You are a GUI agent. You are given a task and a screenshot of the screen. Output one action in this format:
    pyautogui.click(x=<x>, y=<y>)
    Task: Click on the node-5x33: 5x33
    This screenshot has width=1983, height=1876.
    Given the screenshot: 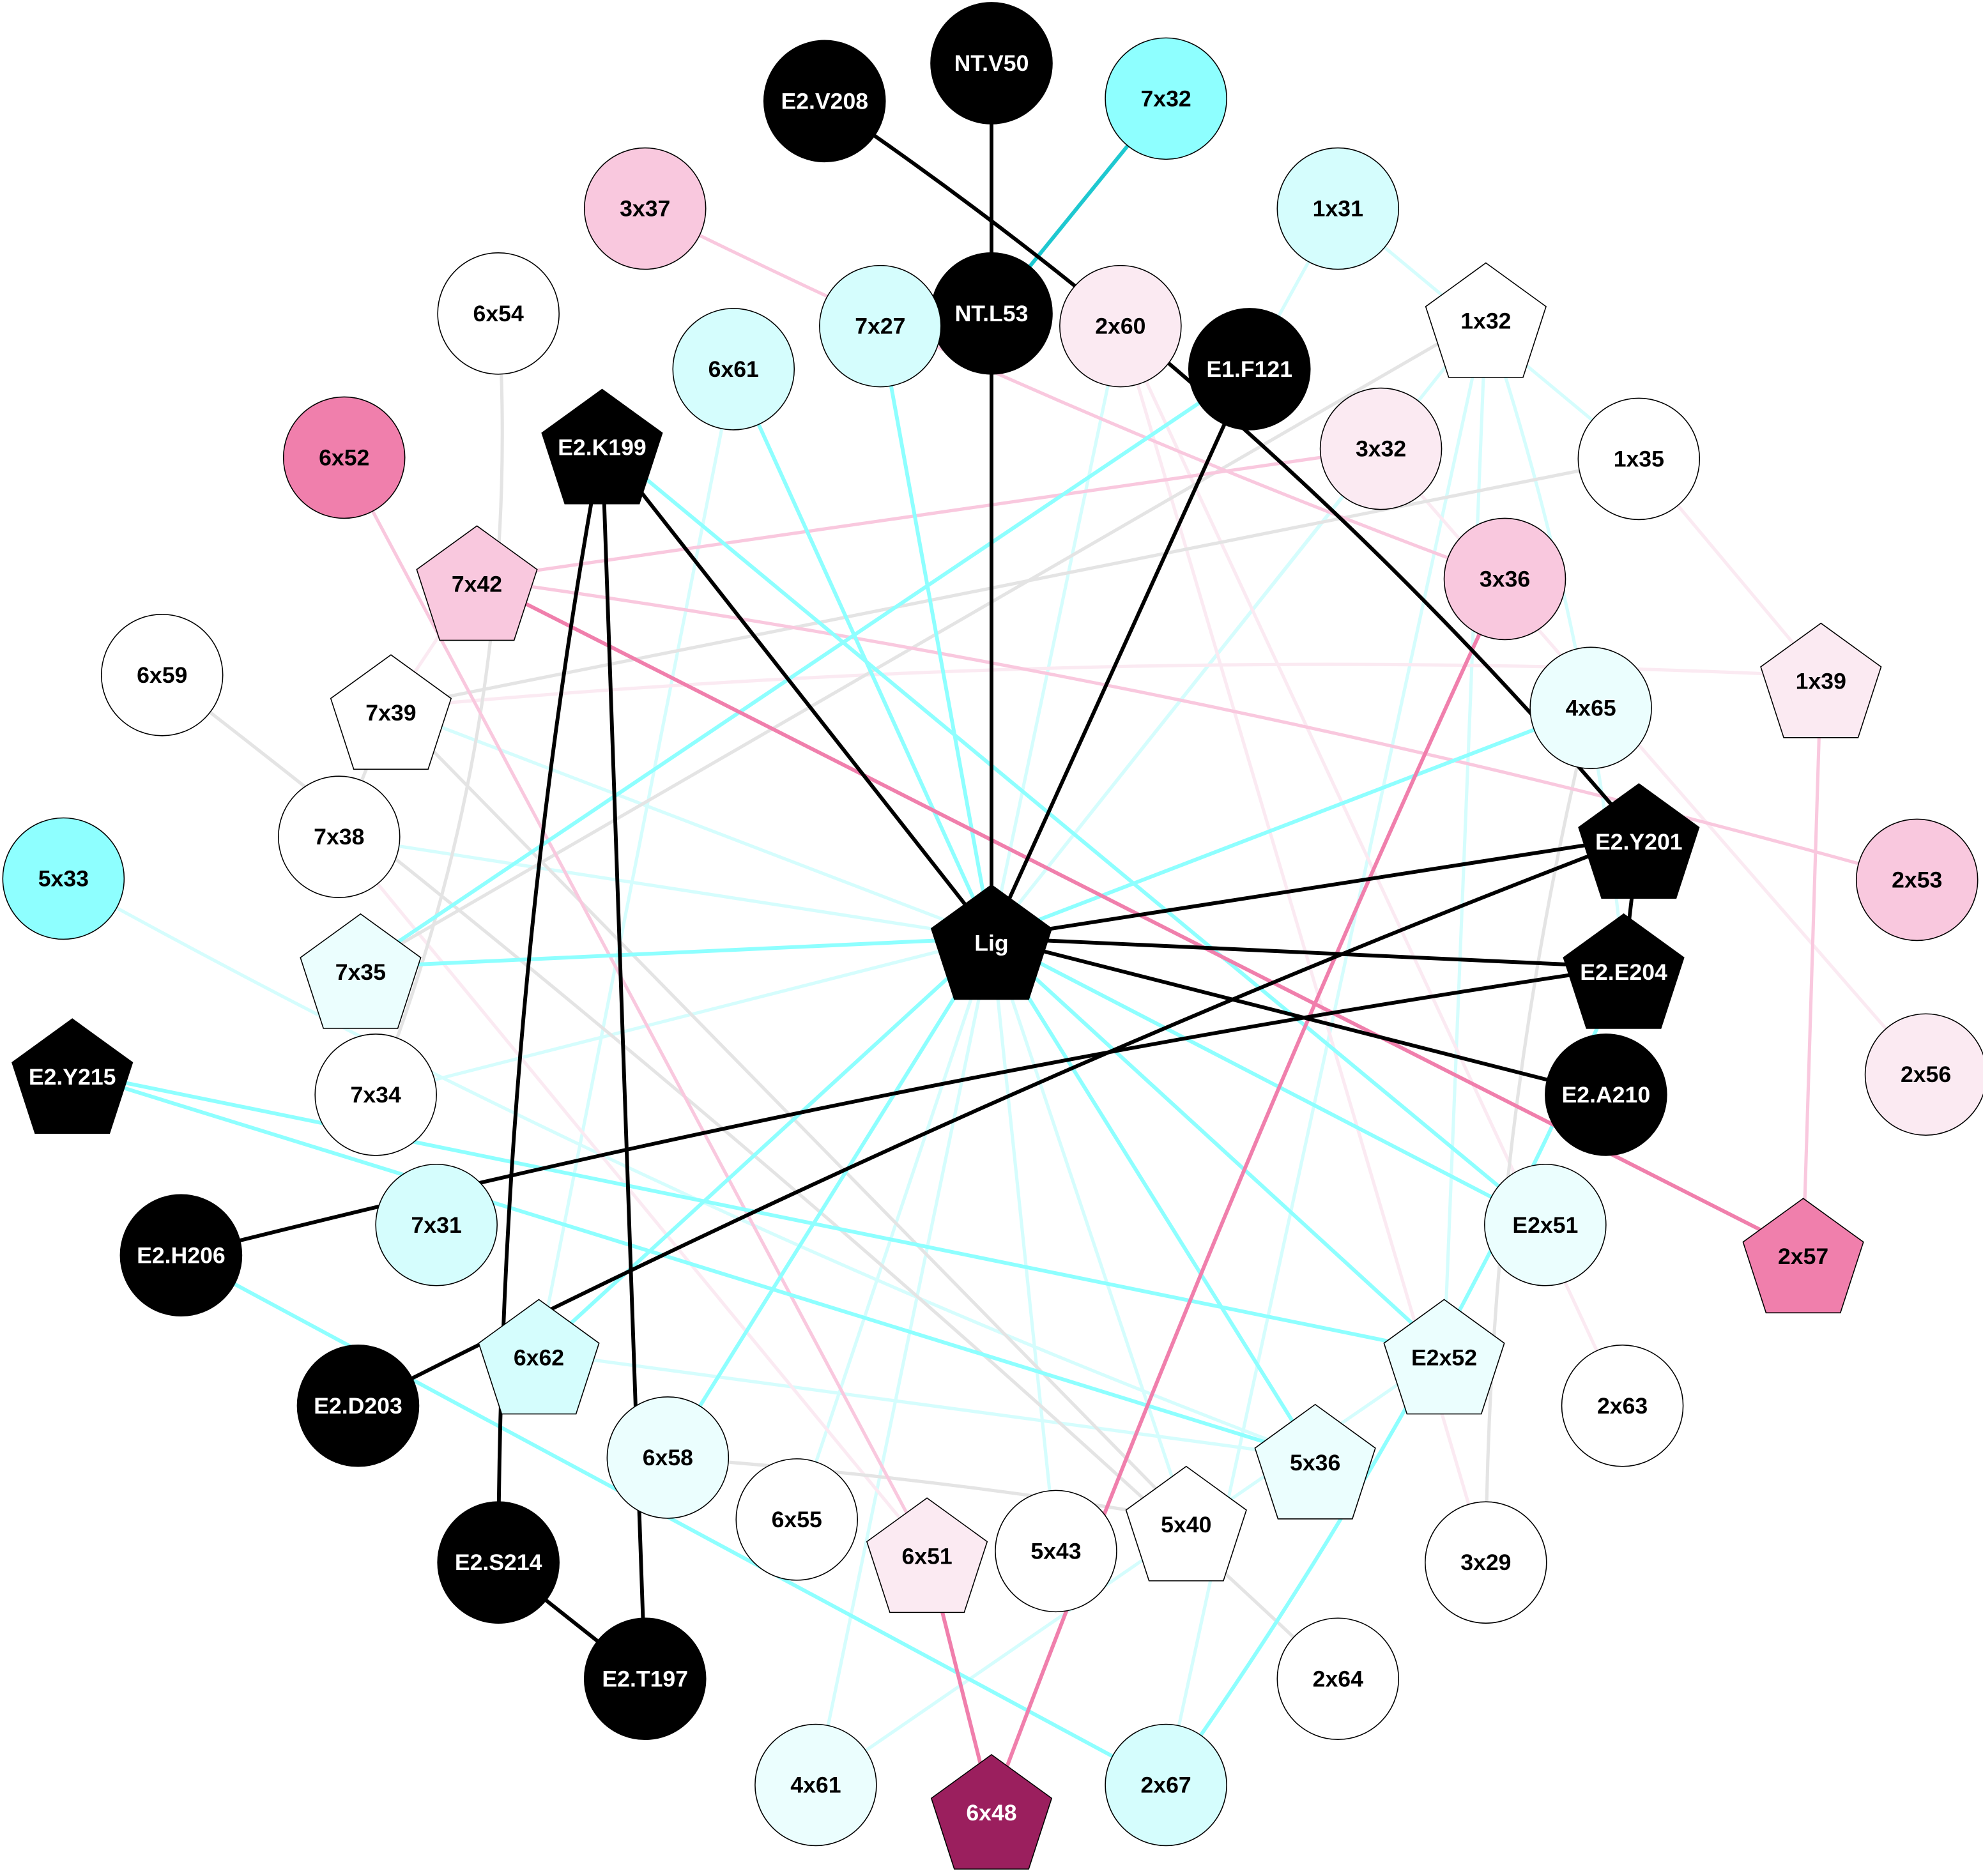 What is the action you would take?
    pyautogui.click(x=63, y=878)
    